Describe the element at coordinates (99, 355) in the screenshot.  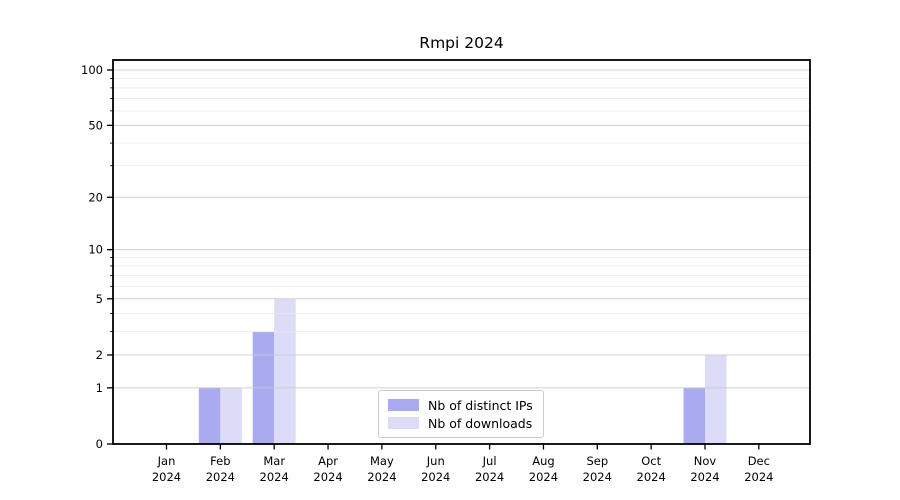
I see `y-tick-label: 2` at that location.